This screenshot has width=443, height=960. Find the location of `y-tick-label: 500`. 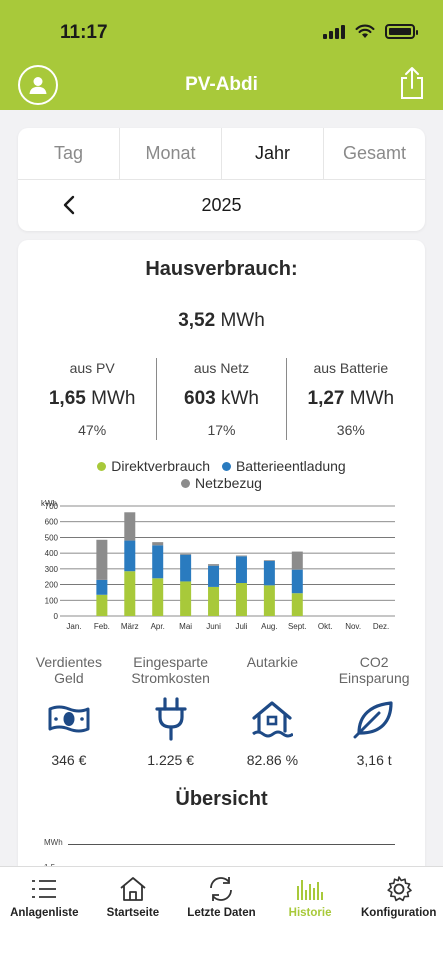

y-tick-label: 500 is located at coordinates (52, 537).